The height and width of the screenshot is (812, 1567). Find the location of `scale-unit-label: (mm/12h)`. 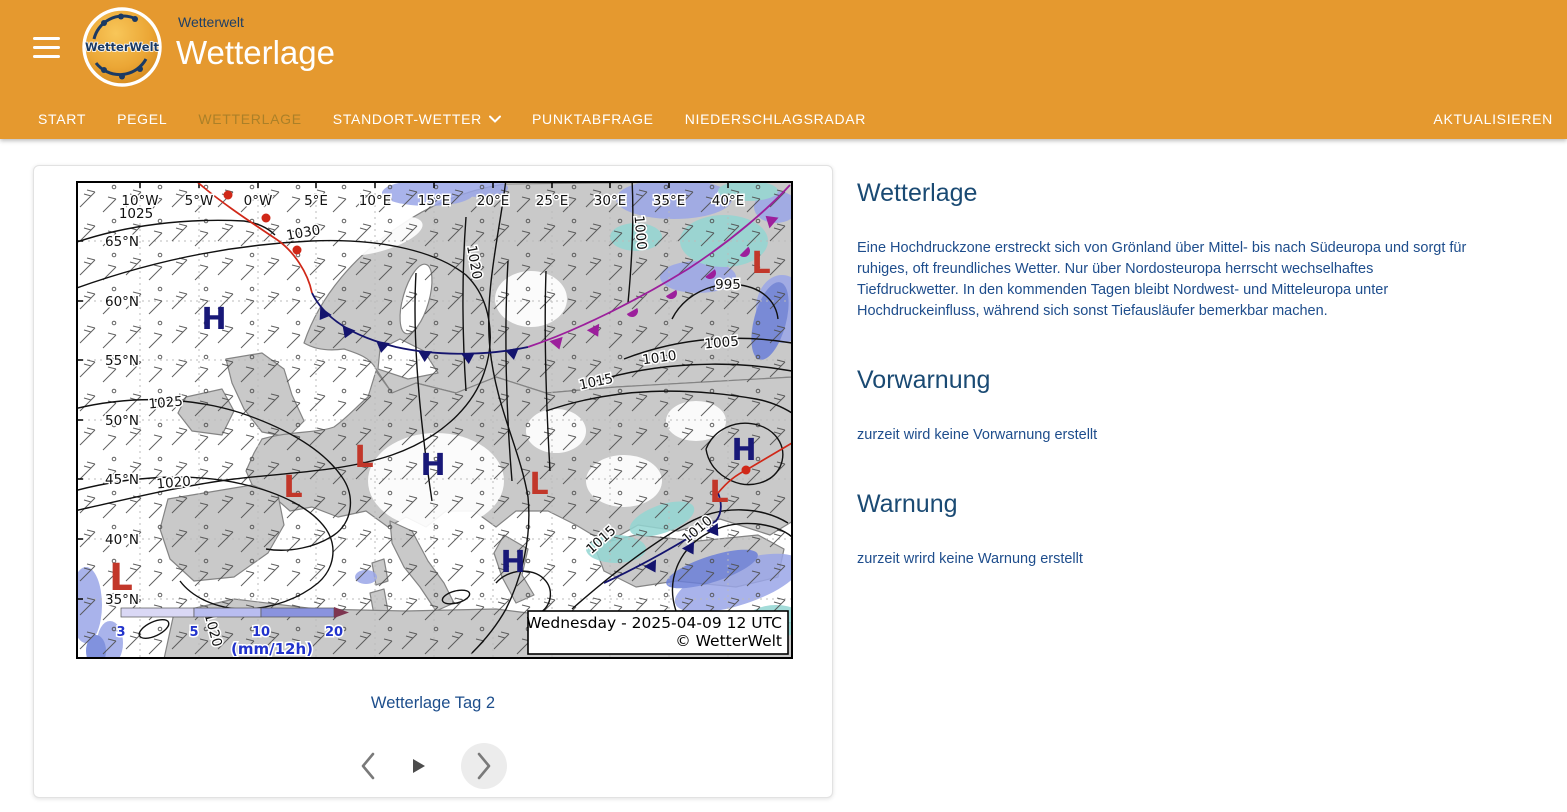

scale-unit-label: (mm/12h) is located at coordinates (272, 649).